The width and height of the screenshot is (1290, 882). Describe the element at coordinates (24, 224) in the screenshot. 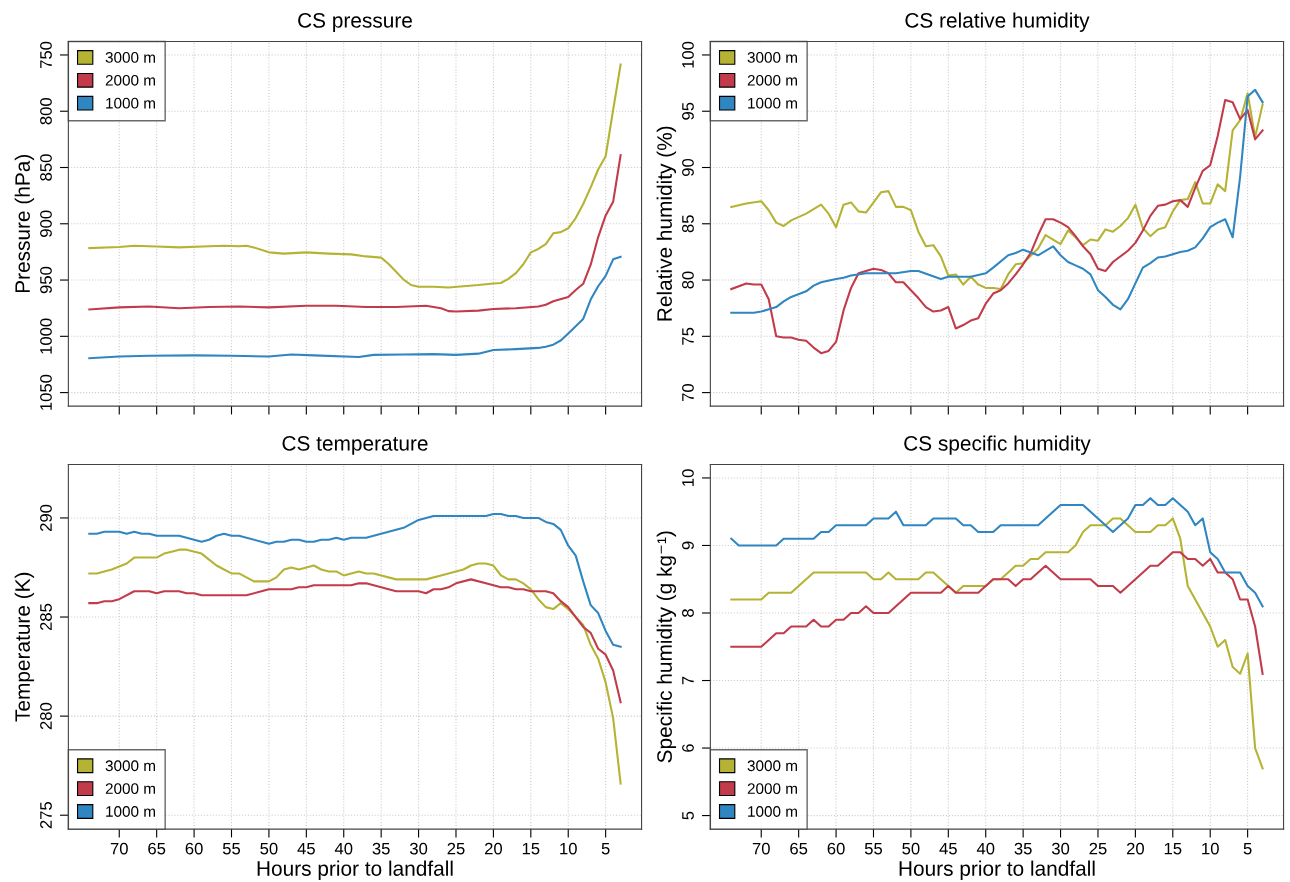

I see `y-axis-title: Pressure (hPa)` at that location.